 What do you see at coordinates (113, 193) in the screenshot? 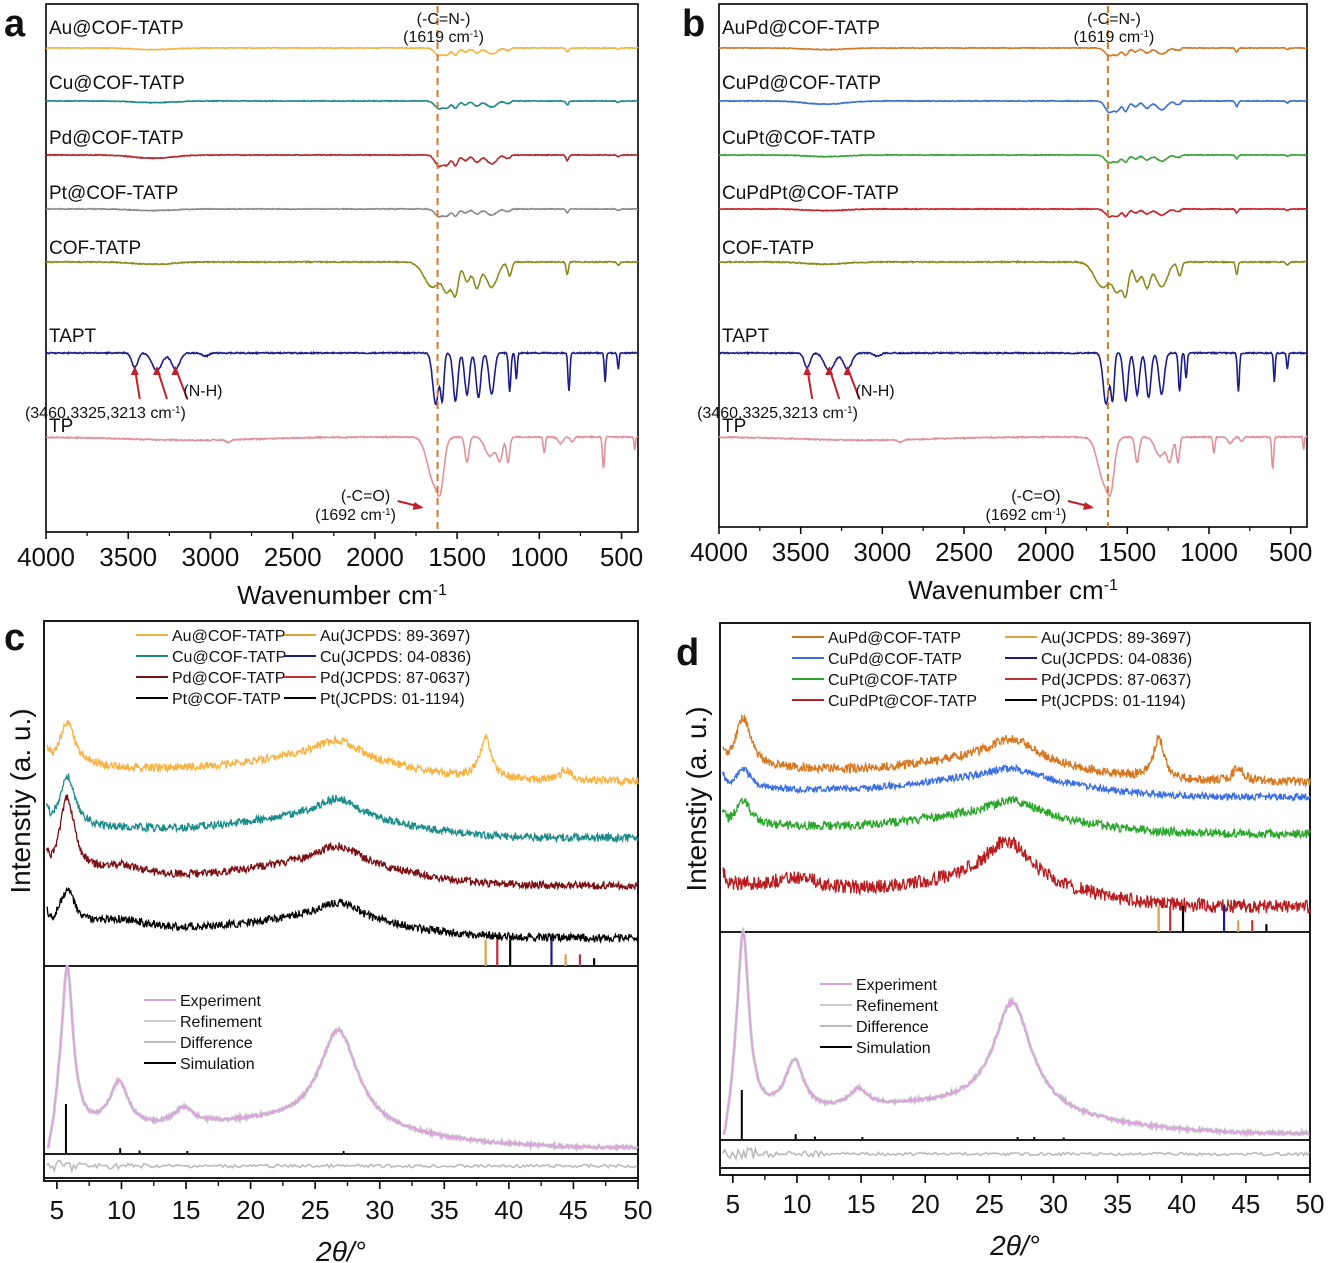
I see `series-label: Pt@COF-TATP` at bounding box center [113, 193].